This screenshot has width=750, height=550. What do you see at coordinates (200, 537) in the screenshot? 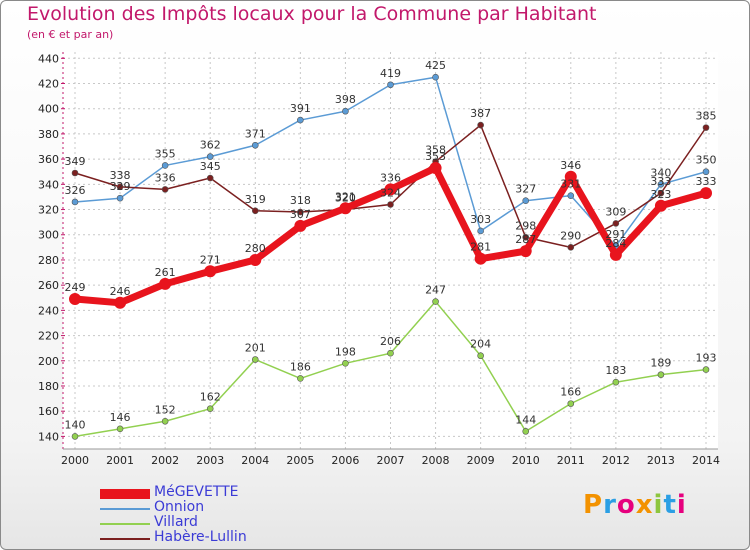
I see `legend-label-3: Habère-Lullin` at bounding box center [200, 537].